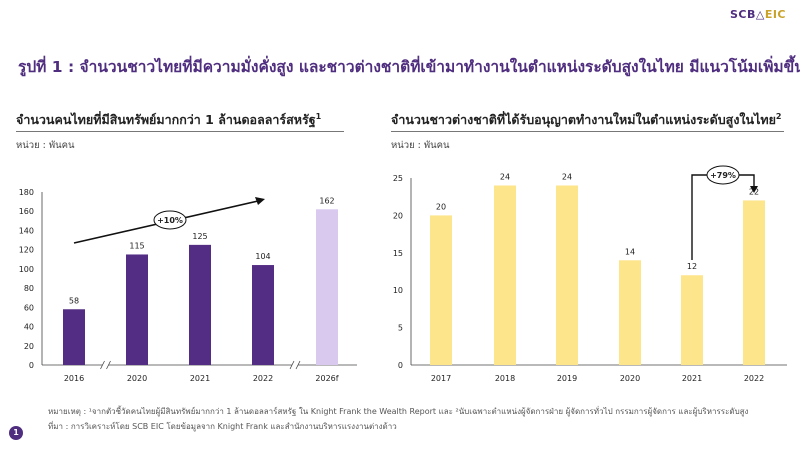 This screenshot has height=450, width=800. I want to click on right-data-label: 12, so click(692, 266).